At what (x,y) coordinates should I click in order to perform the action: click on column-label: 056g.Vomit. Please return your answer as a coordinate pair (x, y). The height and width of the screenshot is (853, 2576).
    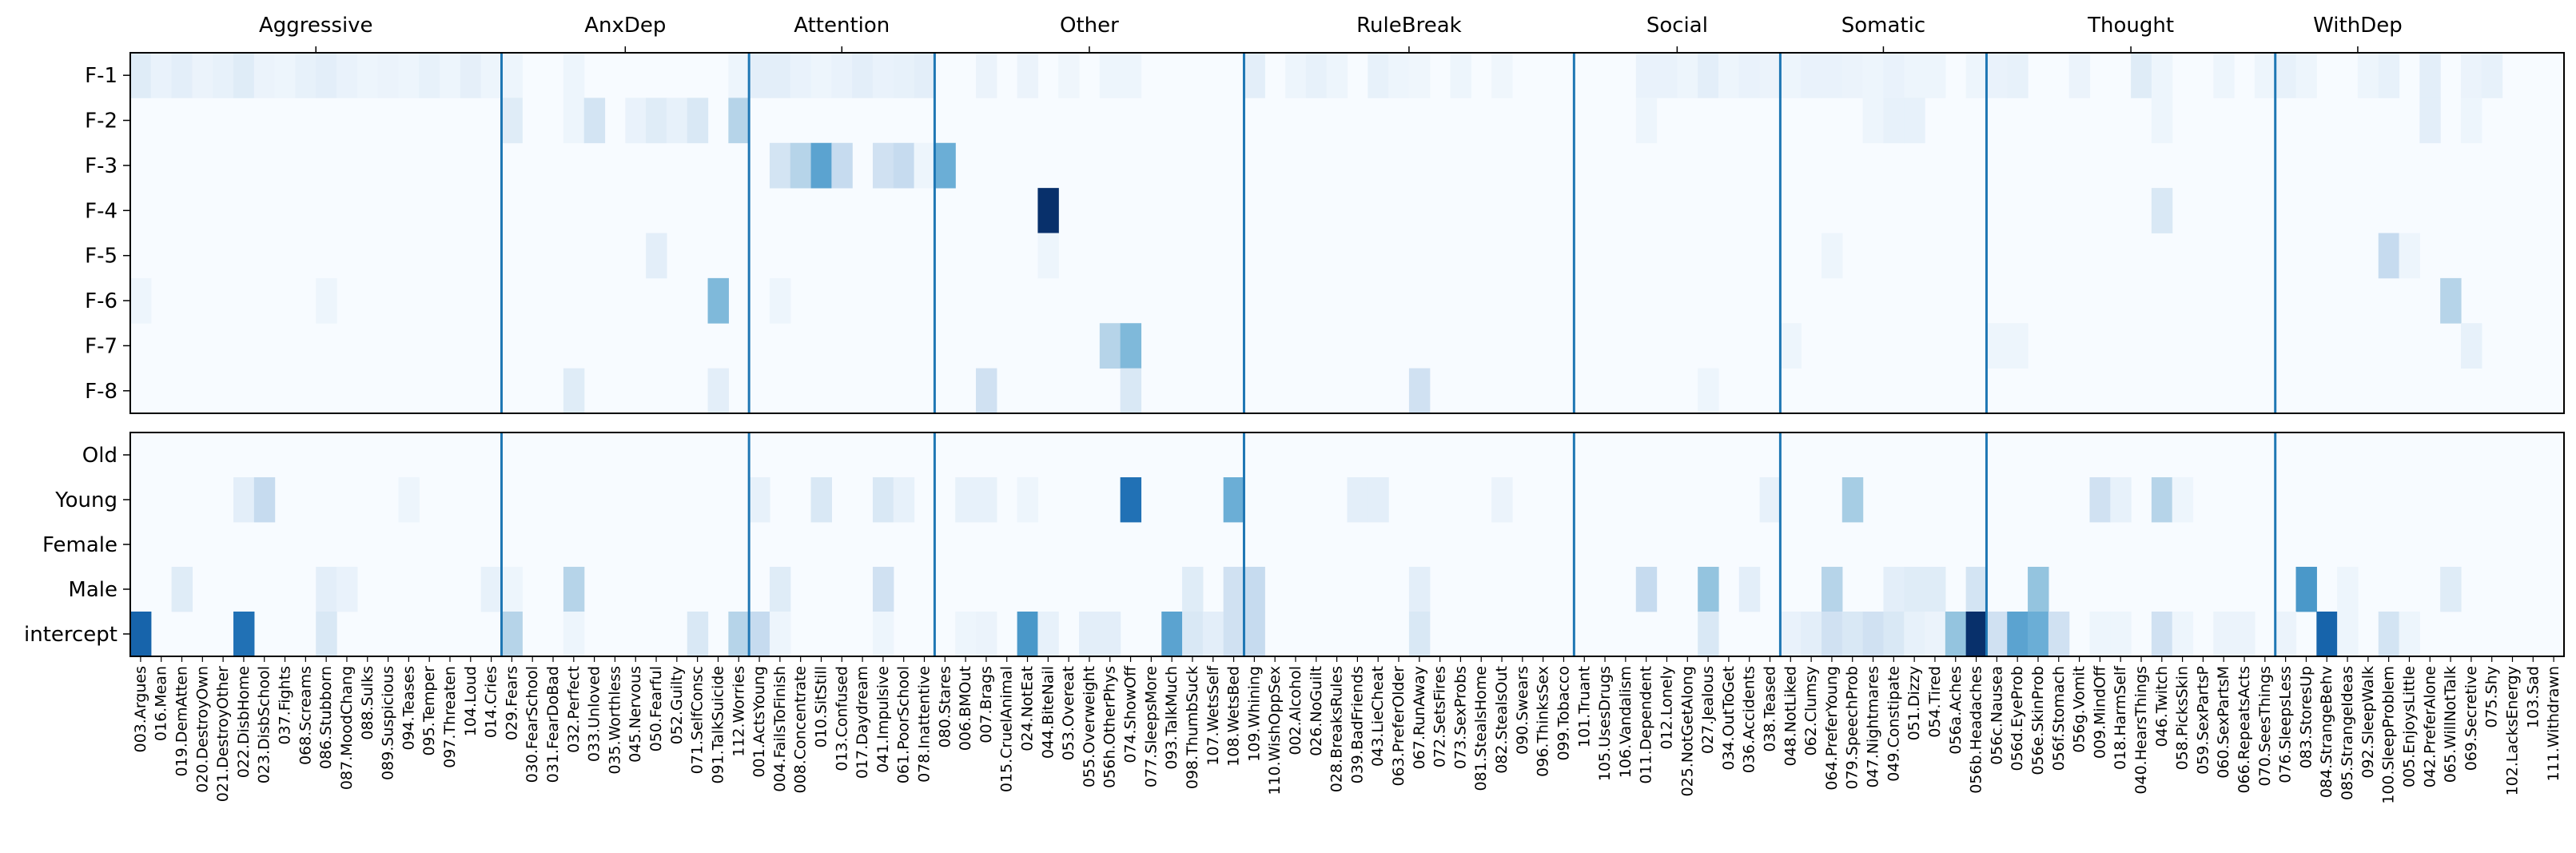
    Looking at the image, I should click on (2079, 709).